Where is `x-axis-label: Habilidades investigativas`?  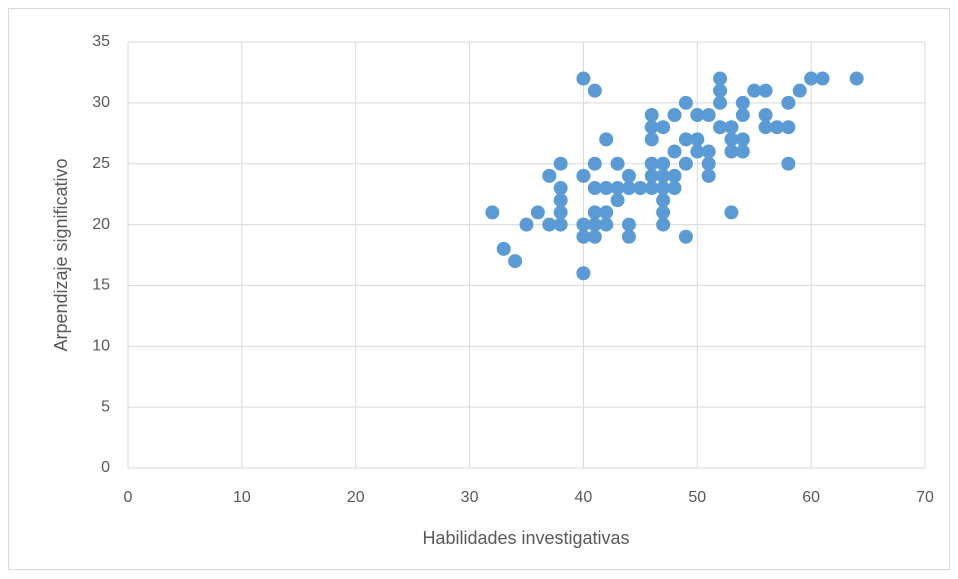 x-axis-label: Habilidades investigativas is located at coordinates (525, 538).